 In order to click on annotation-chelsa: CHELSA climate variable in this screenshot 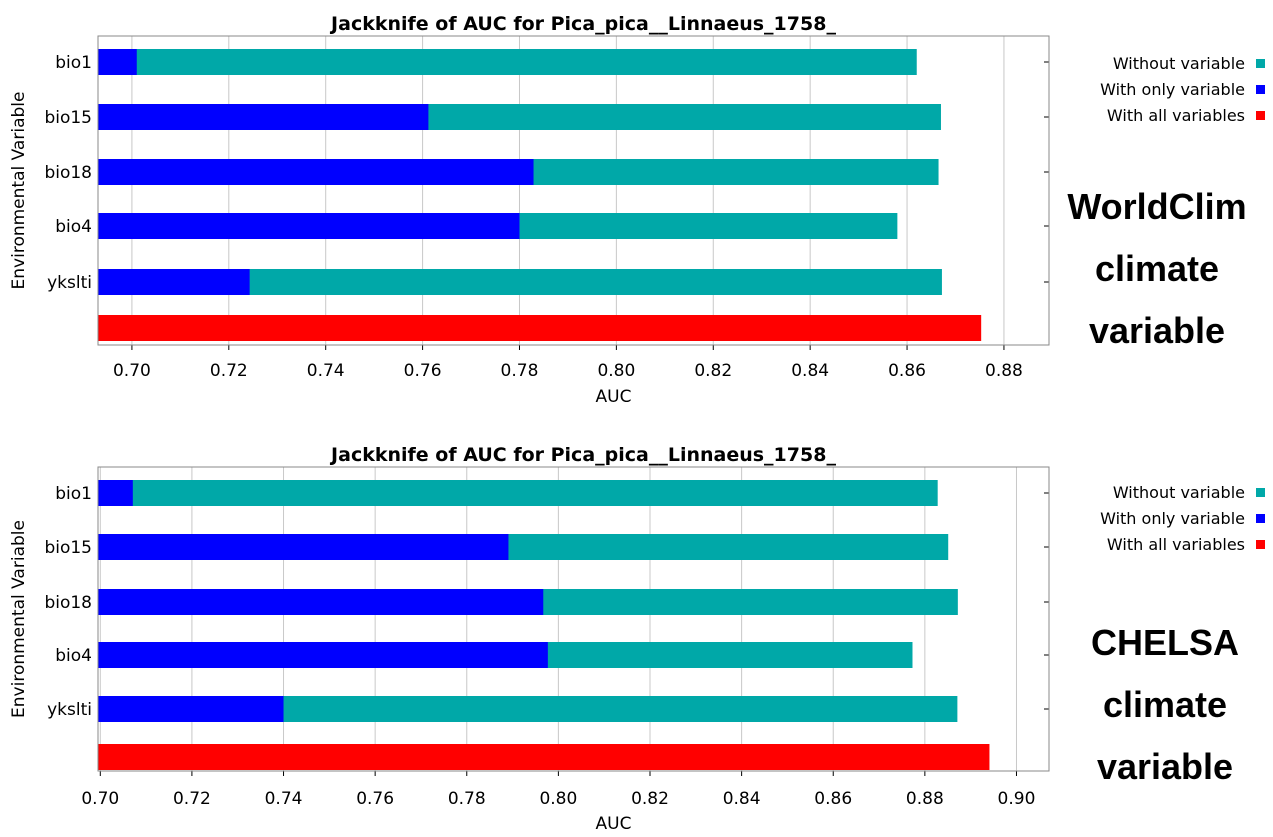, I will do `click(1165, 705)`.